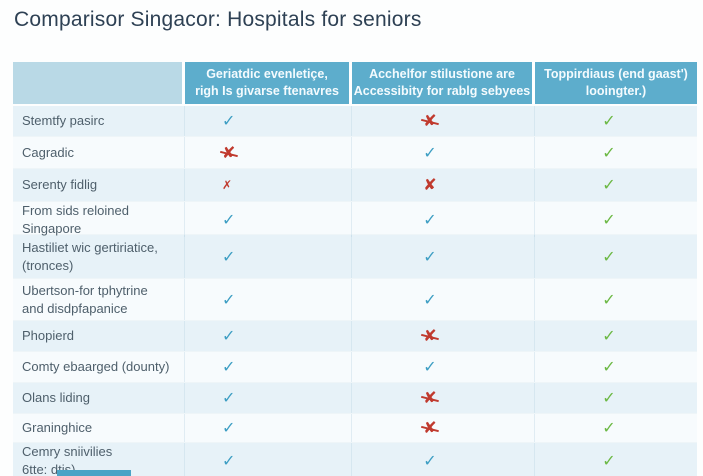 This screenshot has height=476, width=703. I want to click on row-label: From sids reloined Singapore, so click(99, 220).